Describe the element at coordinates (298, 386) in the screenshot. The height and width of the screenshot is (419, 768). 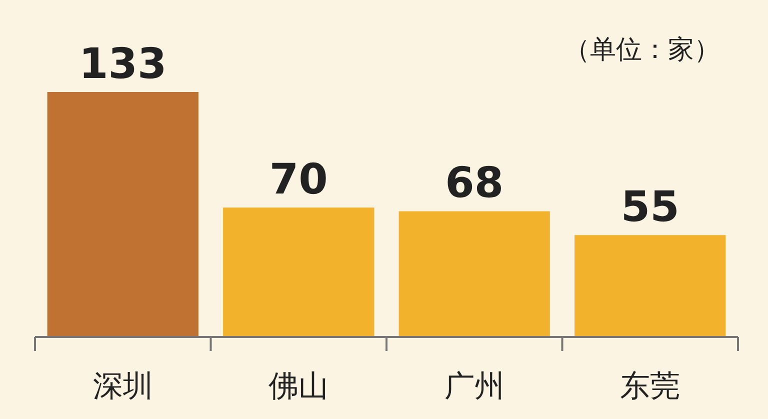
I see `x-tick-label: 佛山` at that location.